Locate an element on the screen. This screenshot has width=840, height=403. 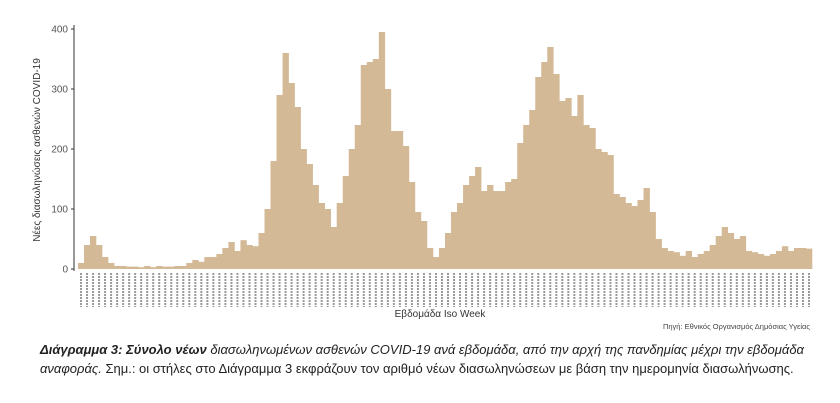
x-axis-title: Εβδομάδα Iso Week is located at coordinates (441, 314).